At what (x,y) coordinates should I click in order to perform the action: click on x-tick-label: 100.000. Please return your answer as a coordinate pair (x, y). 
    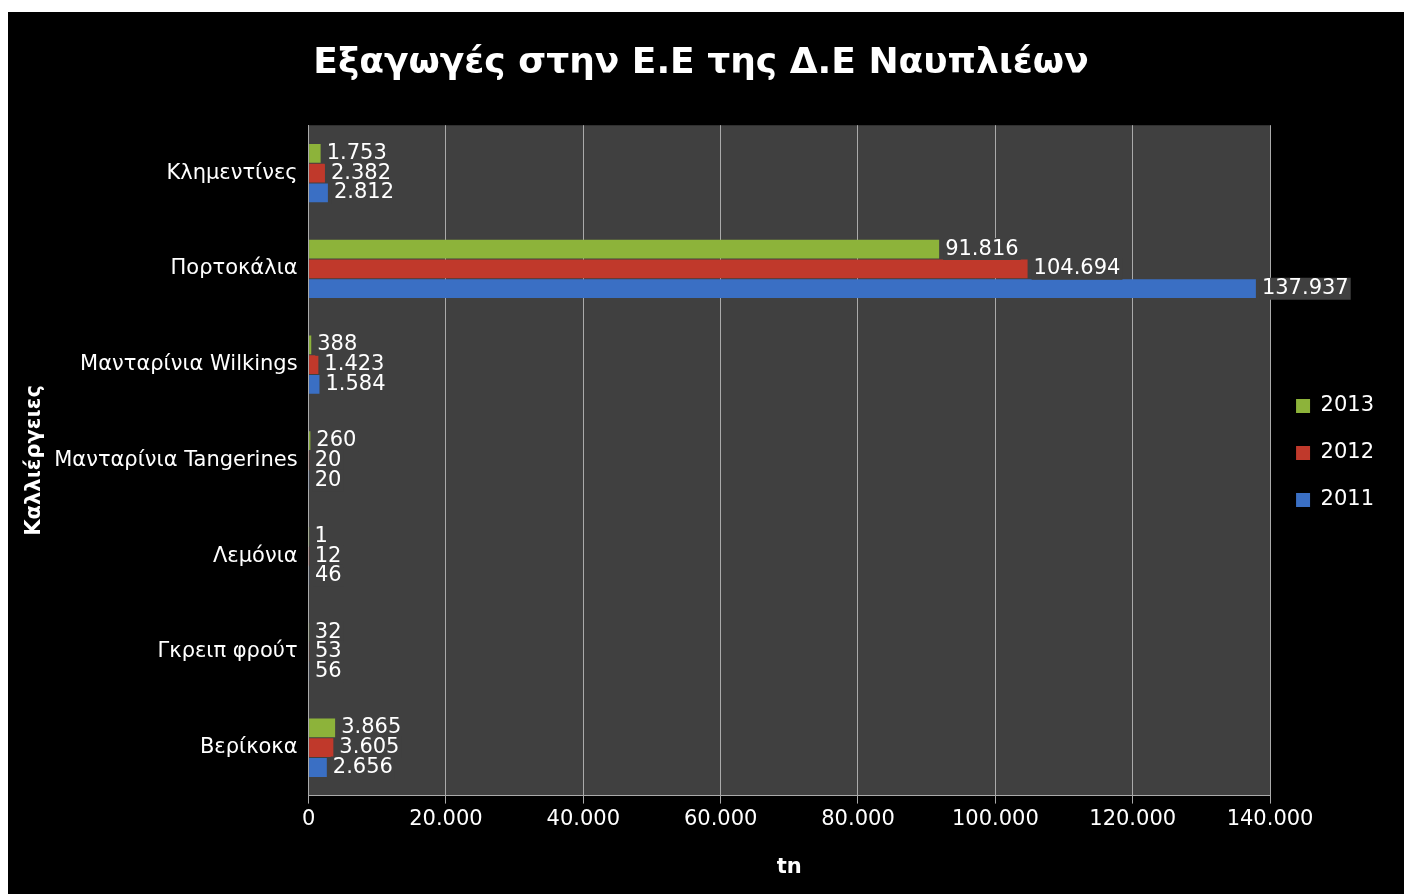
    Looking at the image, I should click on (995, 817).